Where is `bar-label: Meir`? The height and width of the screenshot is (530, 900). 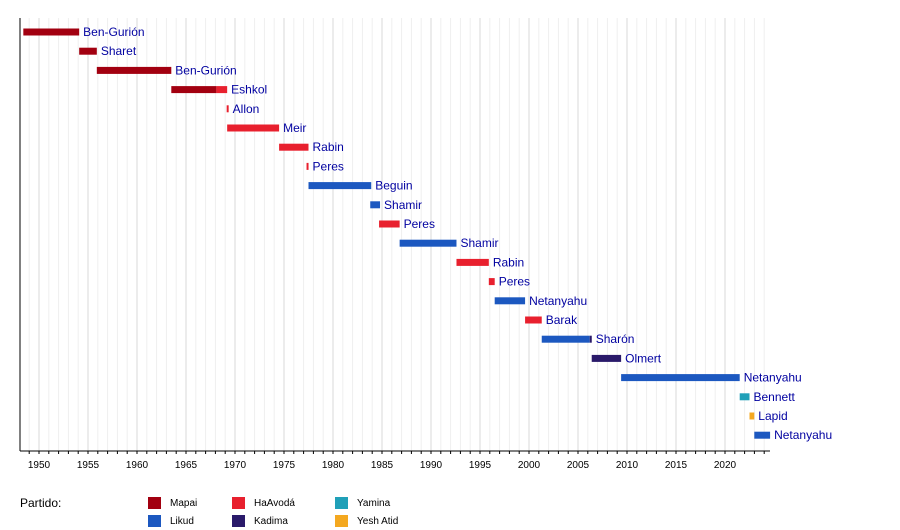 bar-label: Meir is located at coordinates (294, 128).